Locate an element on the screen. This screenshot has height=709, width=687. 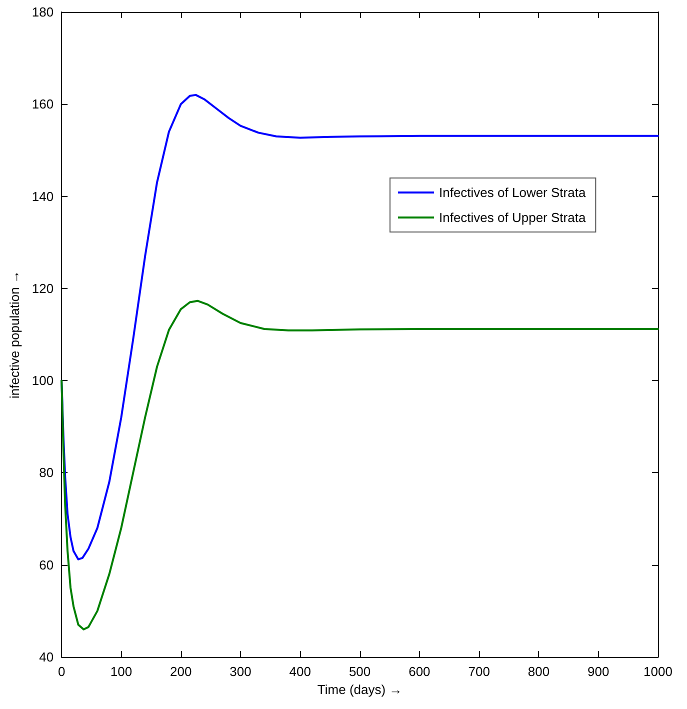
y-tick-label: 100 is located at coordinates (43, 380).